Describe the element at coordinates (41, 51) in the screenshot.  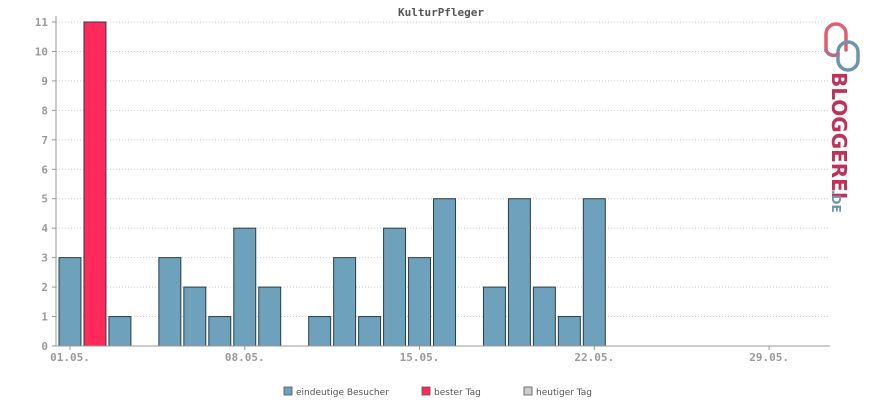
I see `y-tick-label: 10` at that location.